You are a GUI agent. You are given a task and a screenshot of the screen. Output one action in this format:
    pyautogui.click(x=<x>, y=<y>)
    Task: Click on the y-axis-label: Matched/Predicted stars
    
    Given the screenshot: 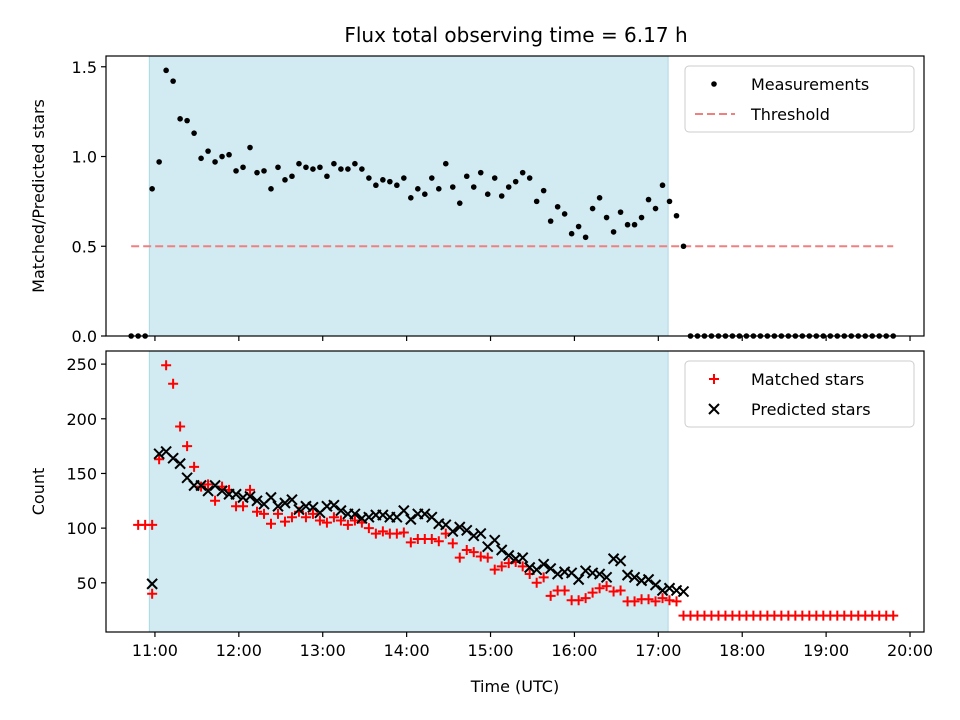 What is the action you would take?
    pyautogui.click(x=38, y=196)
    